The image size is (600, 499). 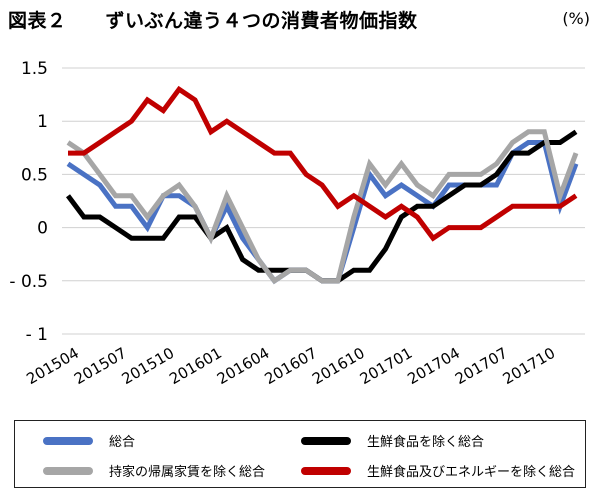 What do you see at coordinates (338, 366) in the screenshot?
I see `x-tick-label: 201610` at bounding box center [338, 366].